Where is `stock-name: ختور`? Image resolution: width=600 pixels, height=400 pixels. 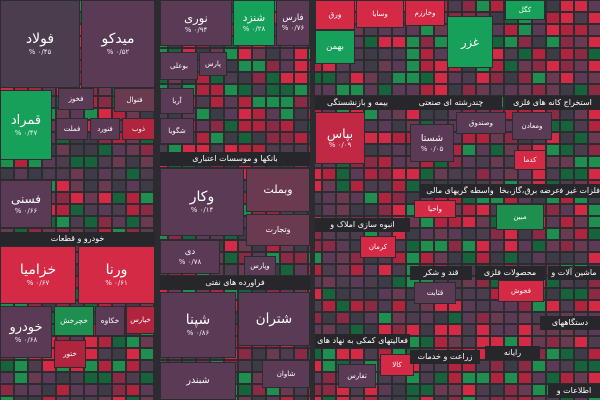 stock-name: ختور is located at coordinates (70, 353).